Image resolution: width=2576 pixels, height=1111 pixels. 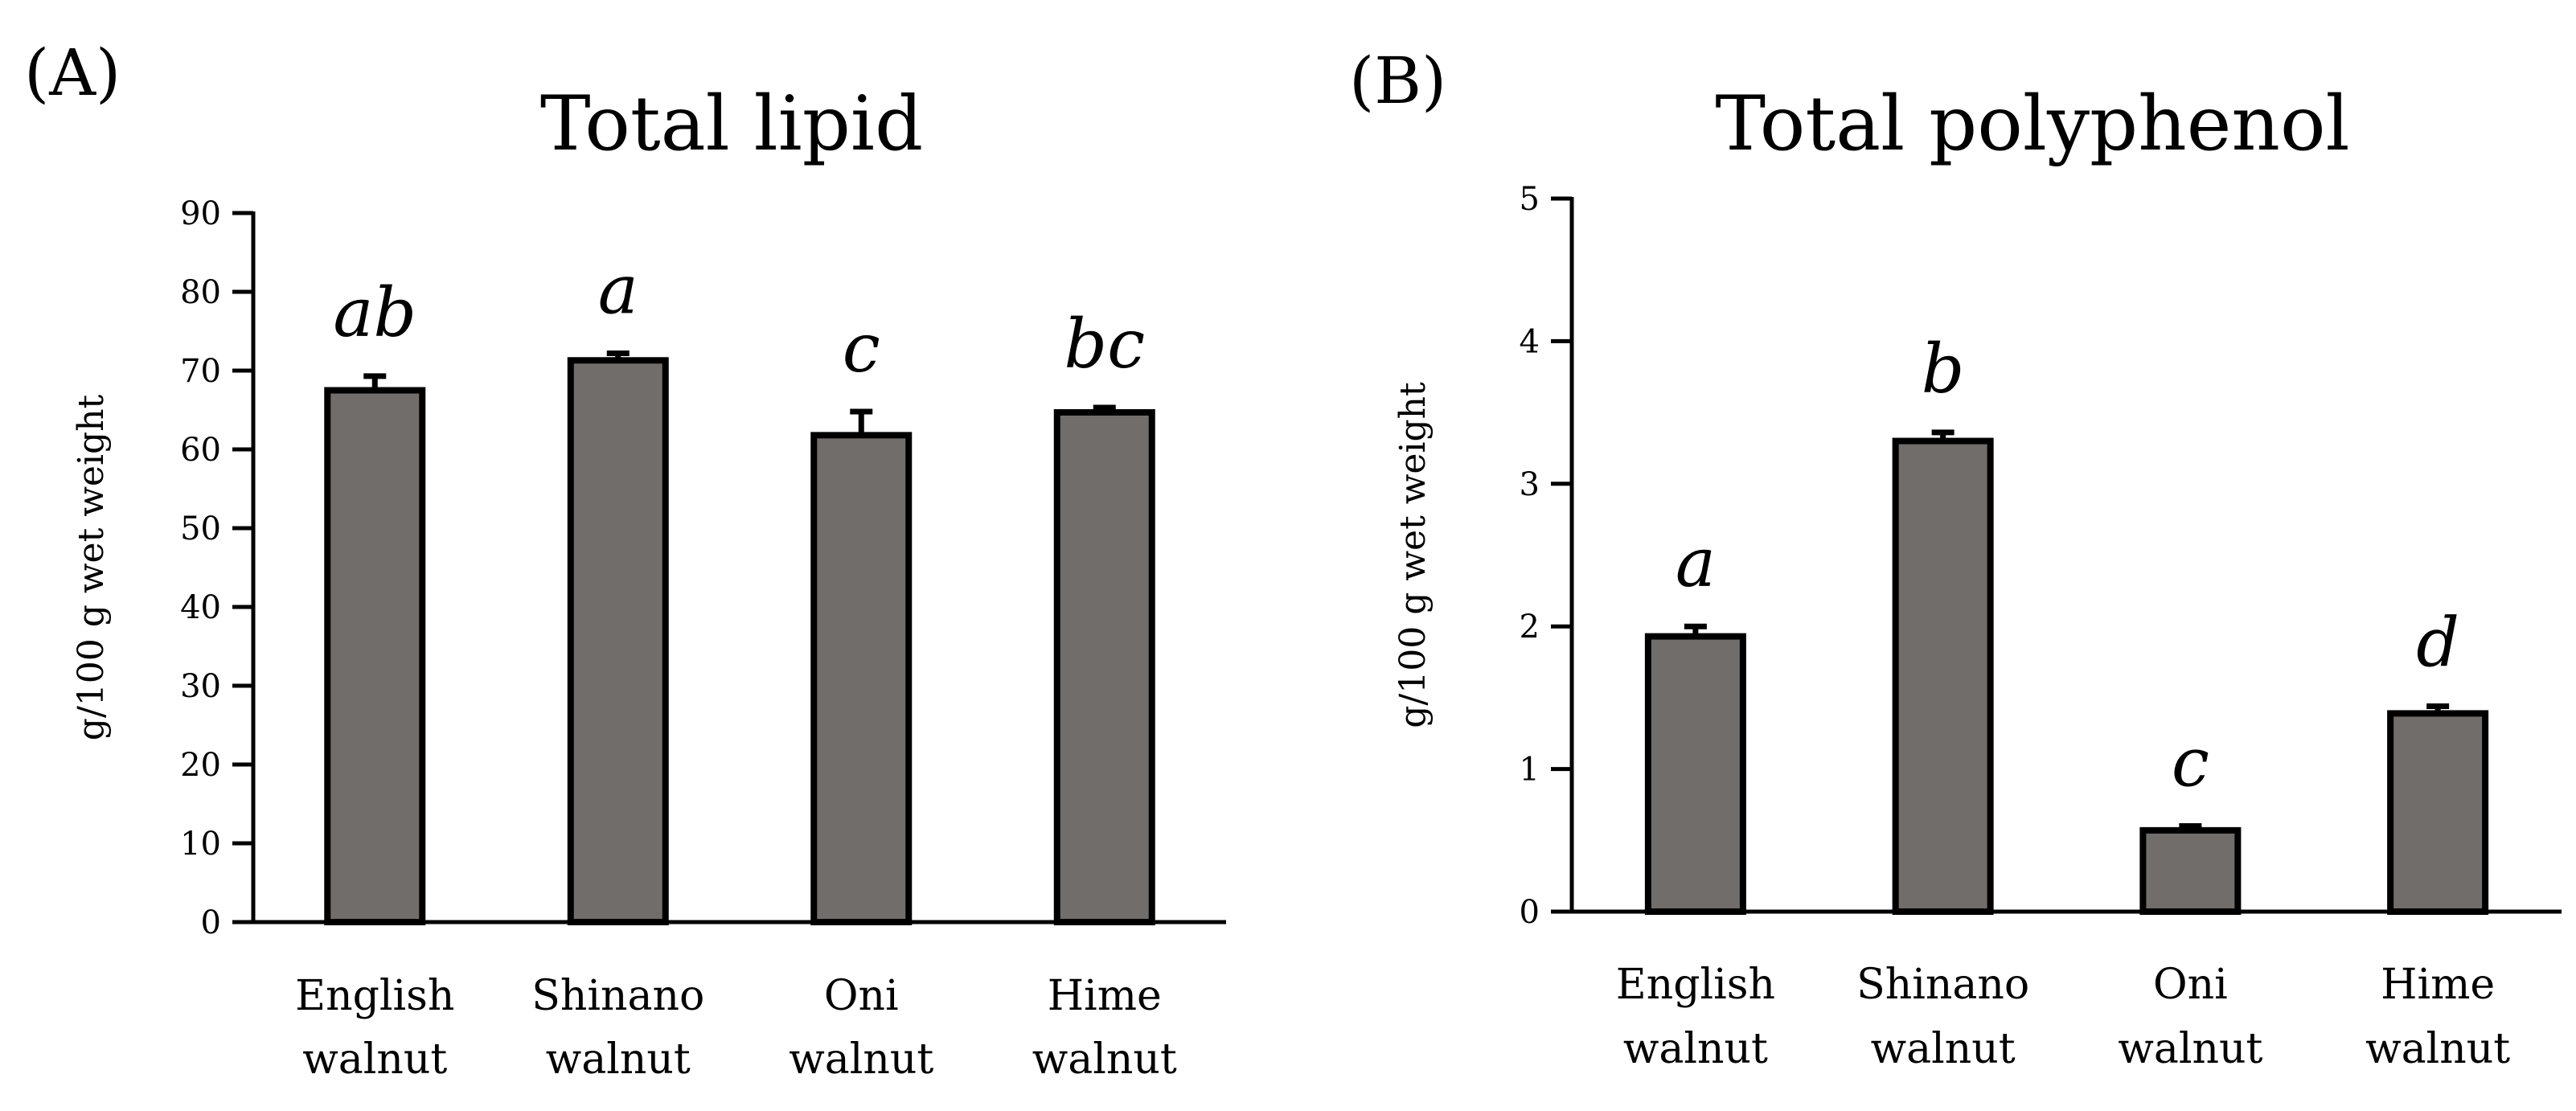 What do you see at coordinates (200, 528) in the screenshot?
I see `y-tick-label: 50` at bounding box center [200, 528].